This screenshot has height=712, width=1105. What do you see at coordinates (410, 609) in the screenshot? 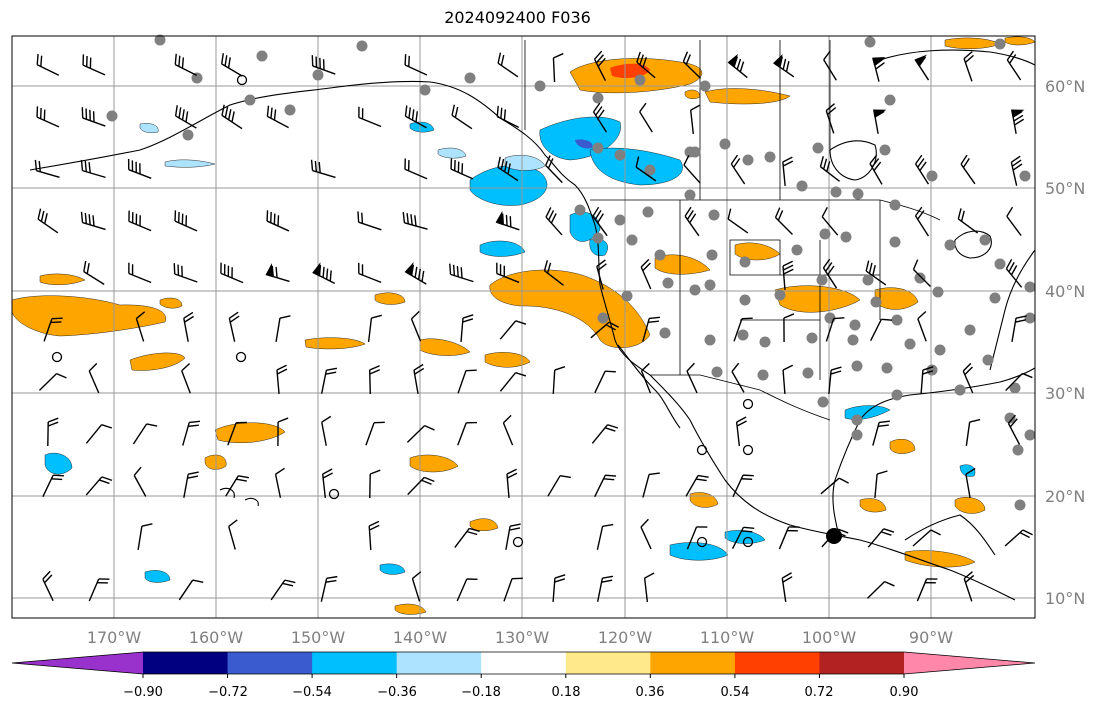
I see `fill-orange` at bounding box center [410, 609].